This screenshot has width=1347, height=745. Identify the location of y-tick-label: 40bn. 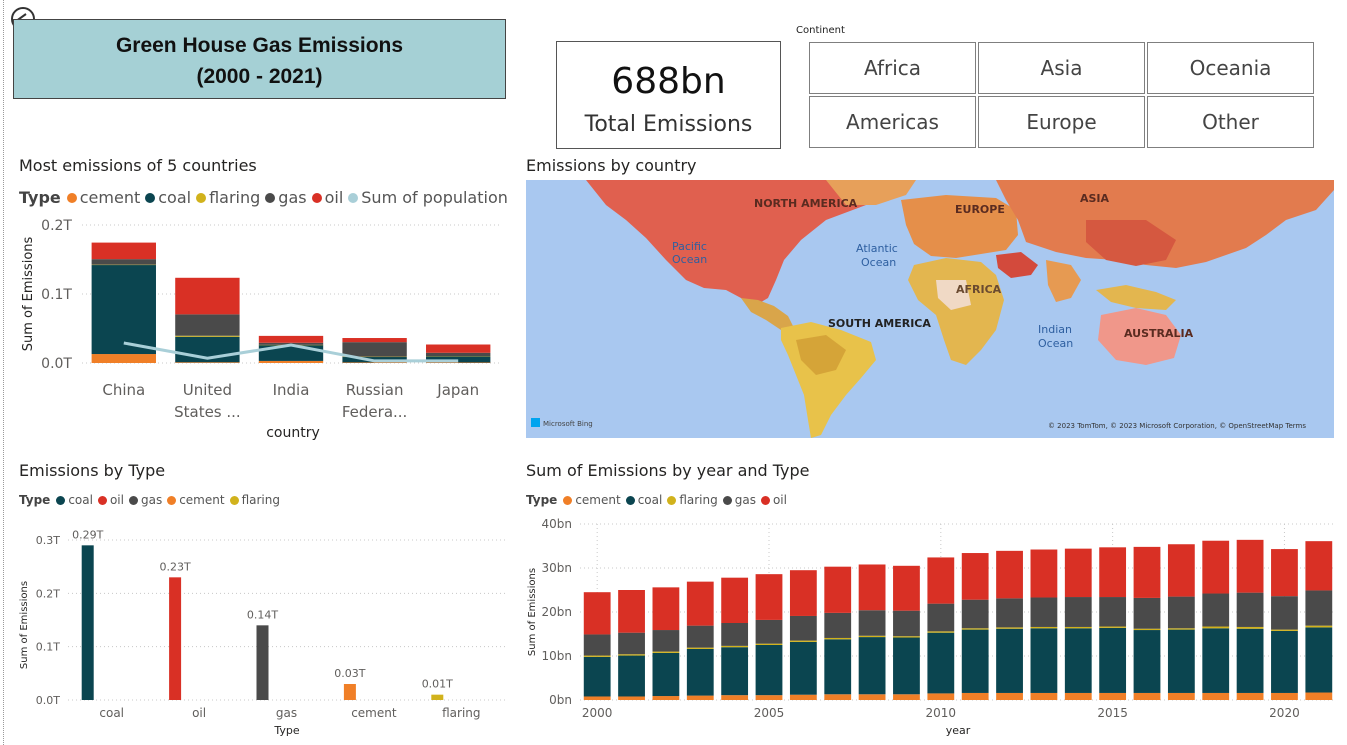
(557, 524).